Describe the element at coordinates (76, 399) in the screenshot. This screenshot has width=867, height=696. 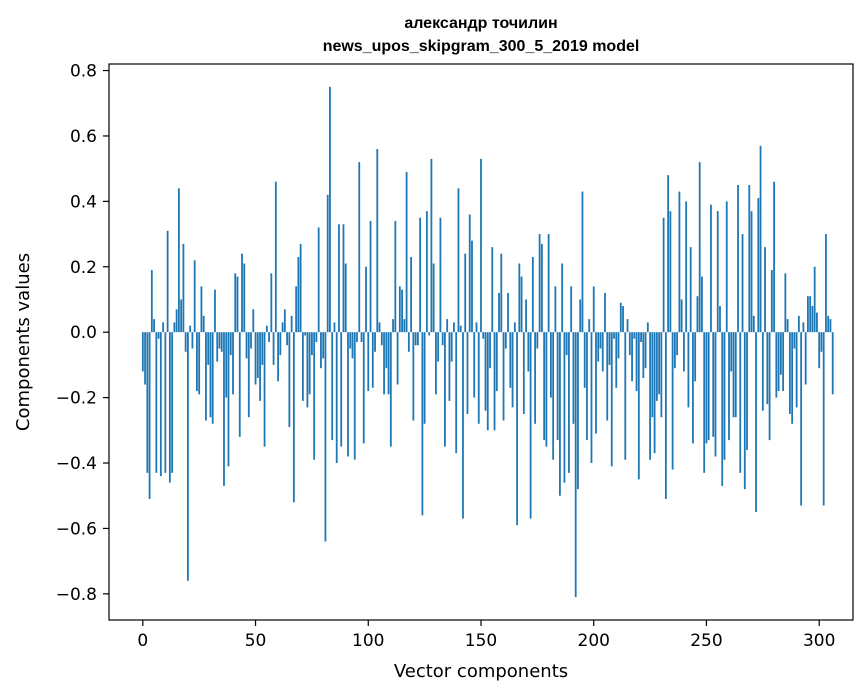
I see `y-tick-label-3: −0.2` at that location.